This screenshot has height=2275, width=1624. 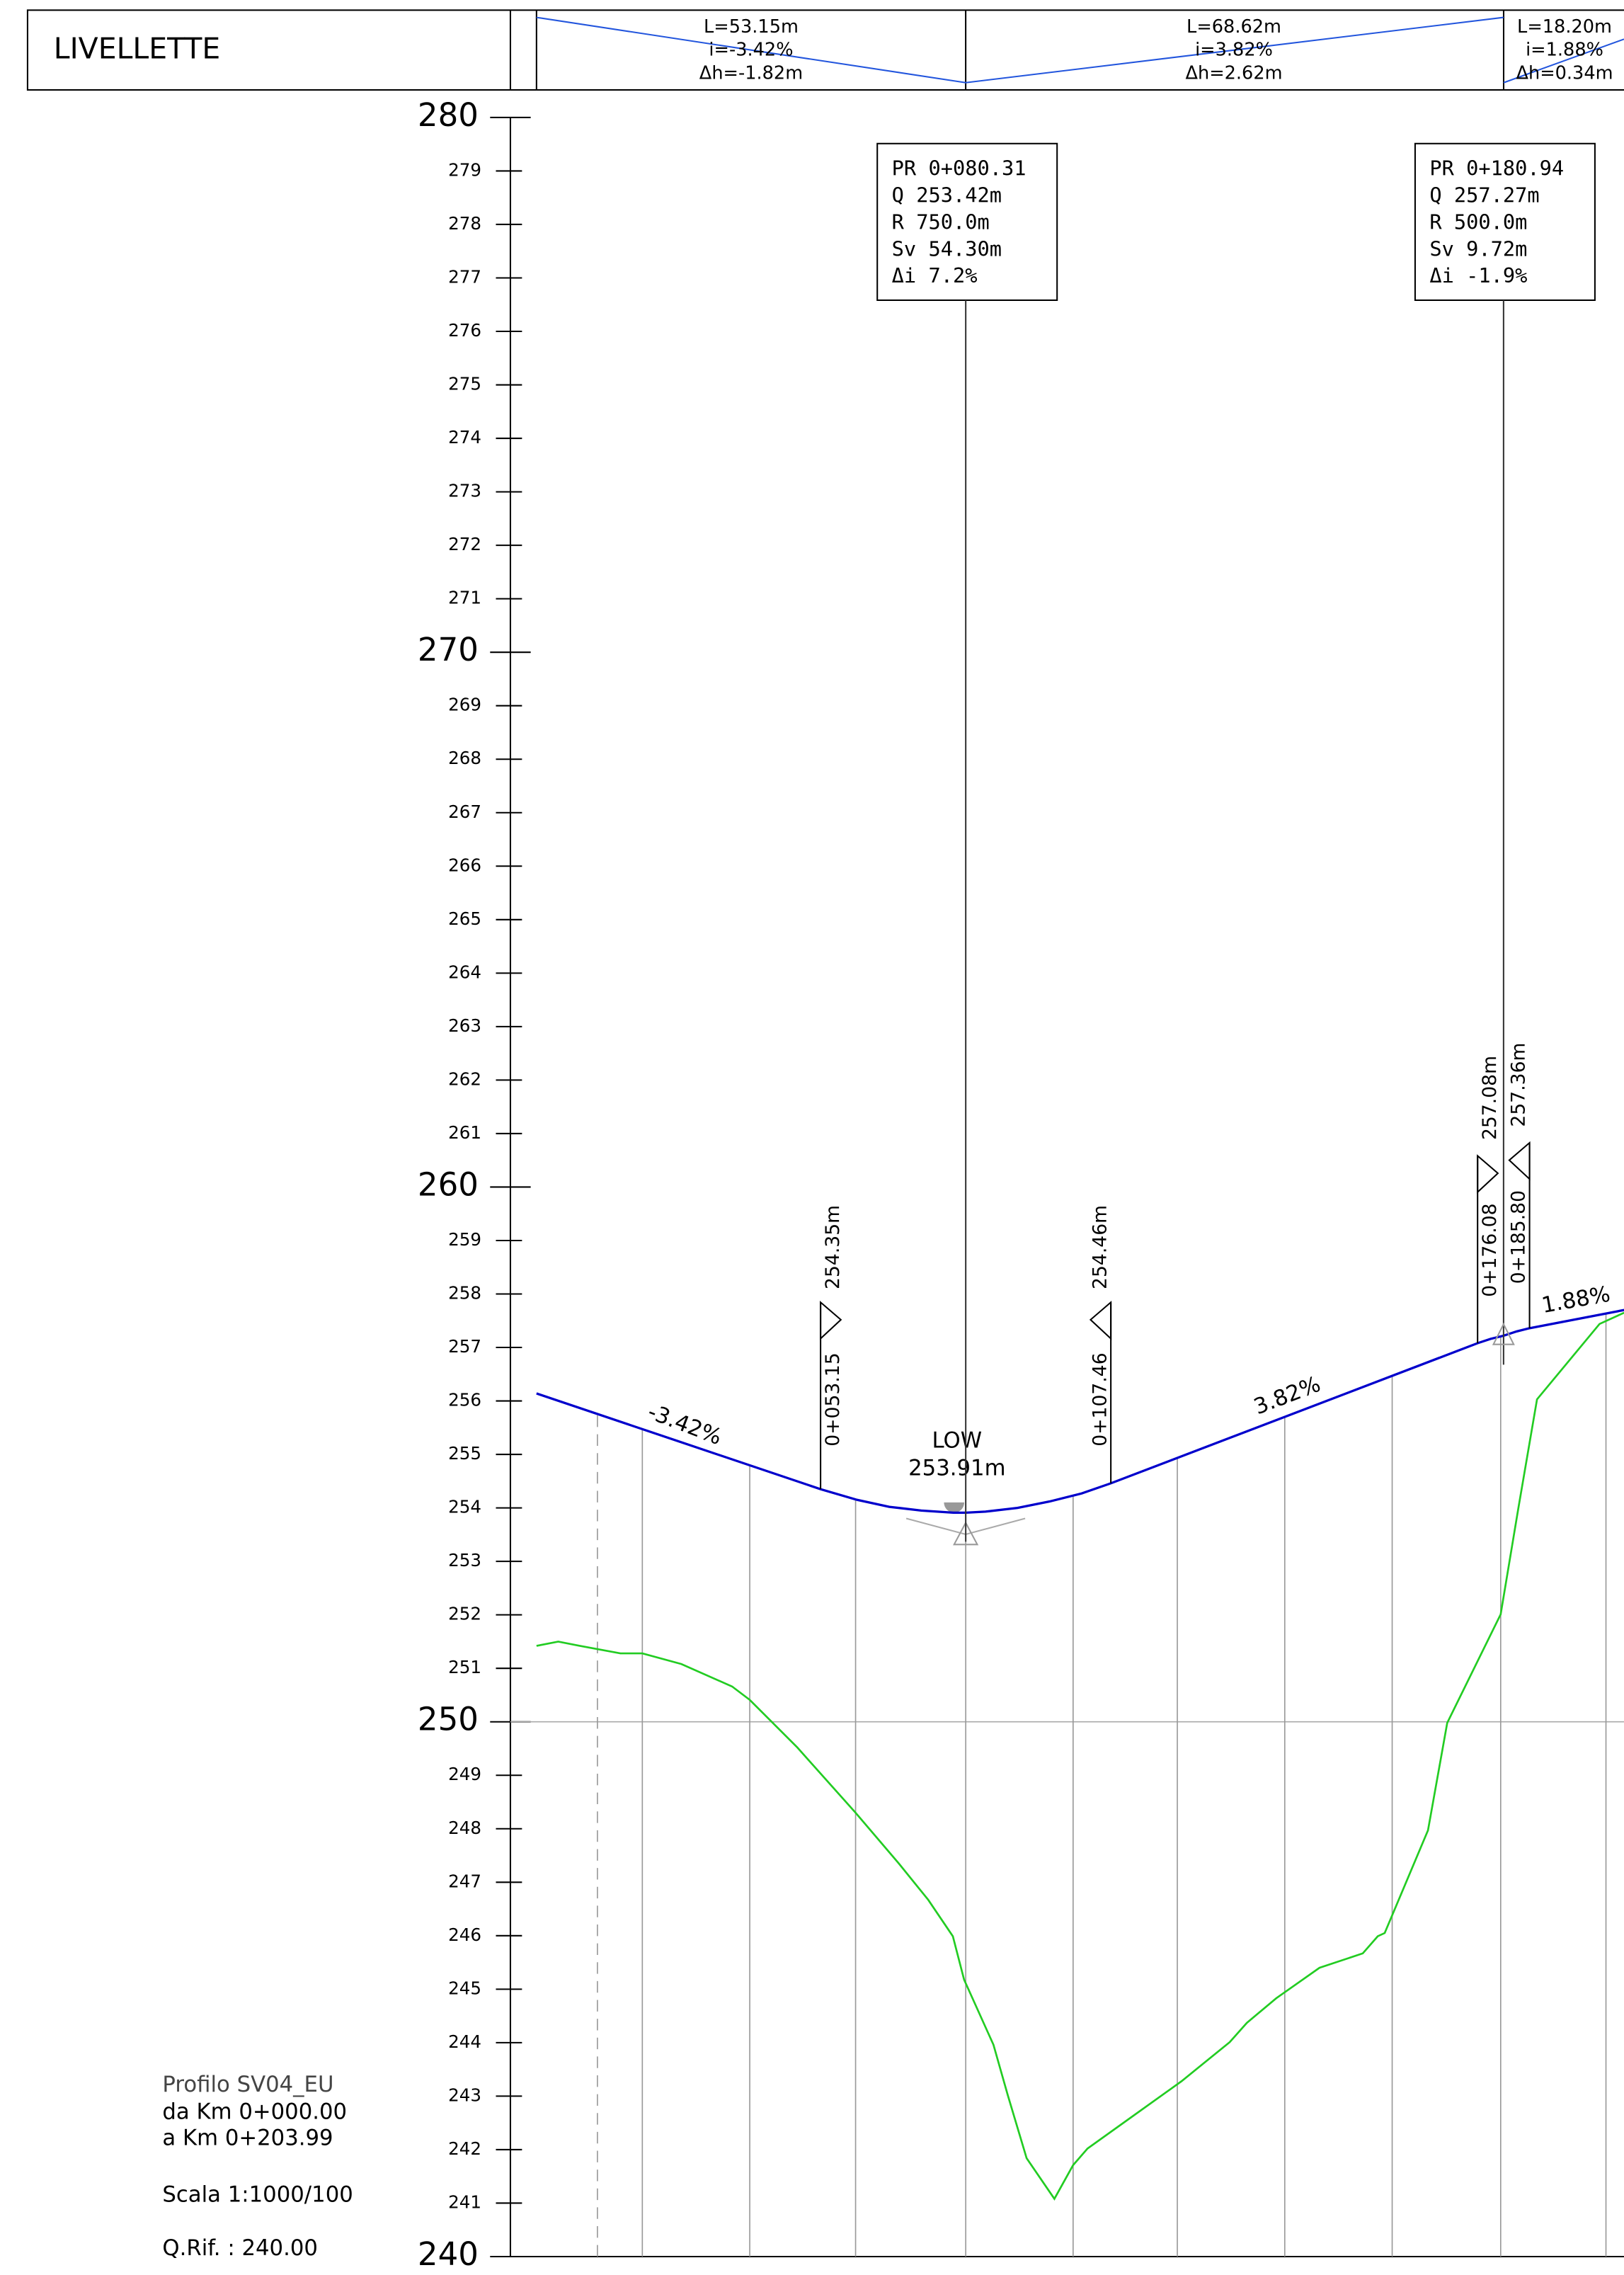 I want to click on y-tick-label: 248, so click(x=464, y=1828).